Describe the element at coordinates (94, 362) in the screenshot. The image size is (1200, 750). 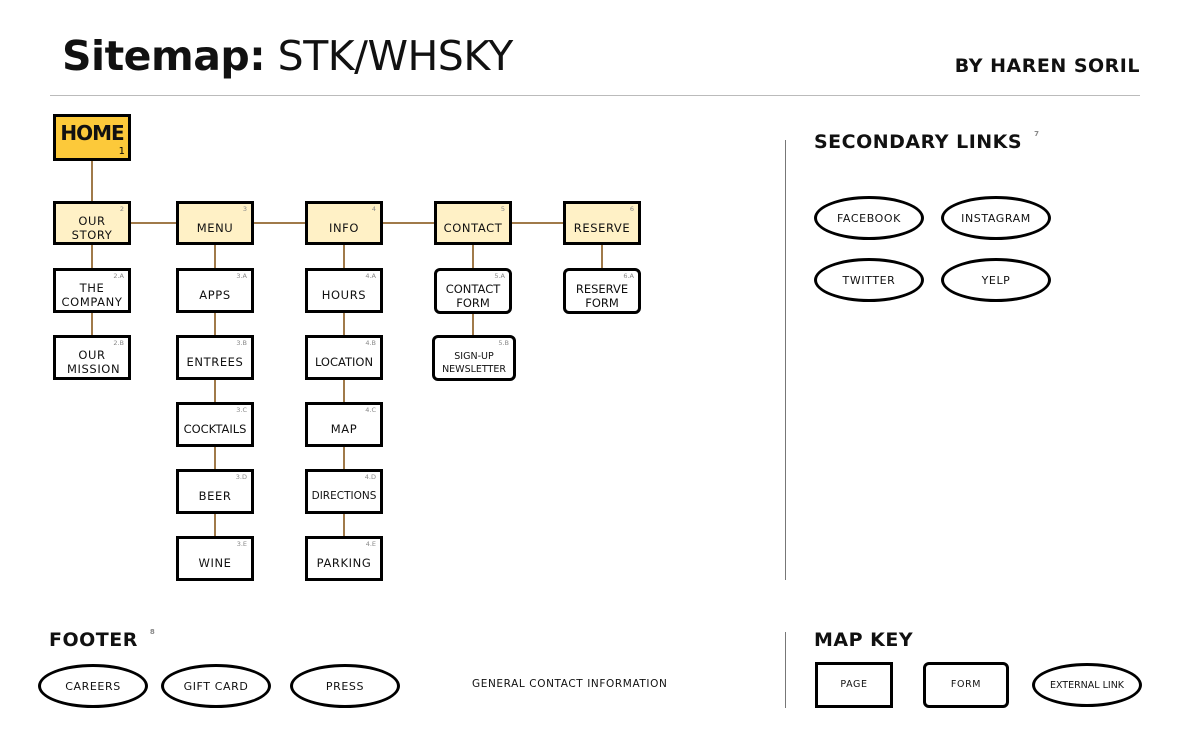
I see `node-label: OUR MISSION` at that location.